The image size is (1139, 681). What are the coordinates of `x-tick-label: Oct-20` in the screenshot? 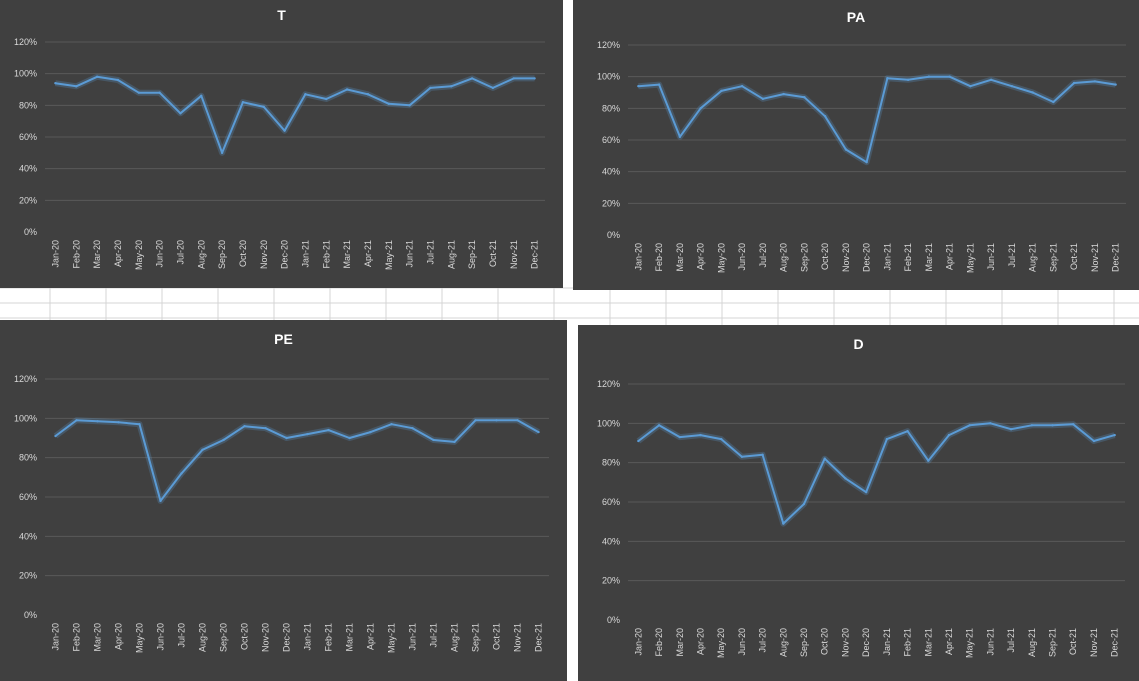 It's located at (825, 641).